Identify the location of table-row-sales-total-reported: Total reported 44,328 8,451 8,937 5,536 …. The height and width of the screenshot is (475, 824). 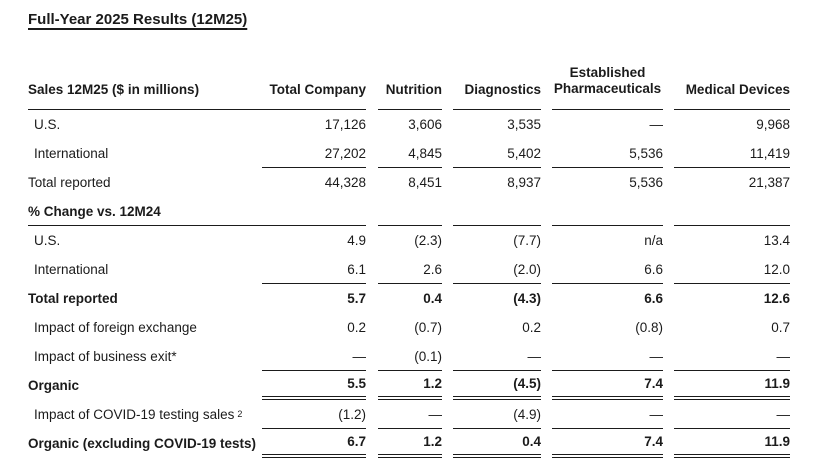
(409, 182).